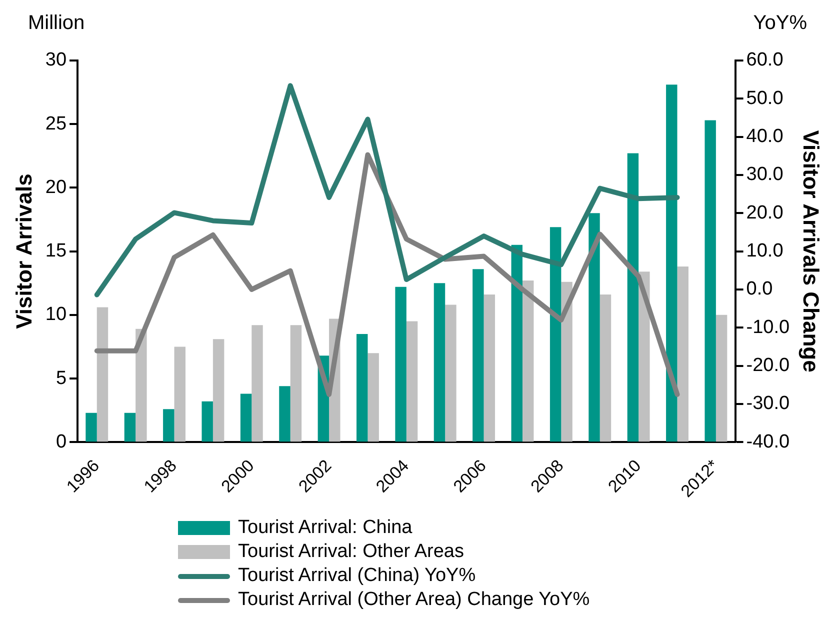  What do you see at coordinates (765, 60) in the screenshot?
I see `y2-tick-label: 60.0` at bounding box center [765, 60].